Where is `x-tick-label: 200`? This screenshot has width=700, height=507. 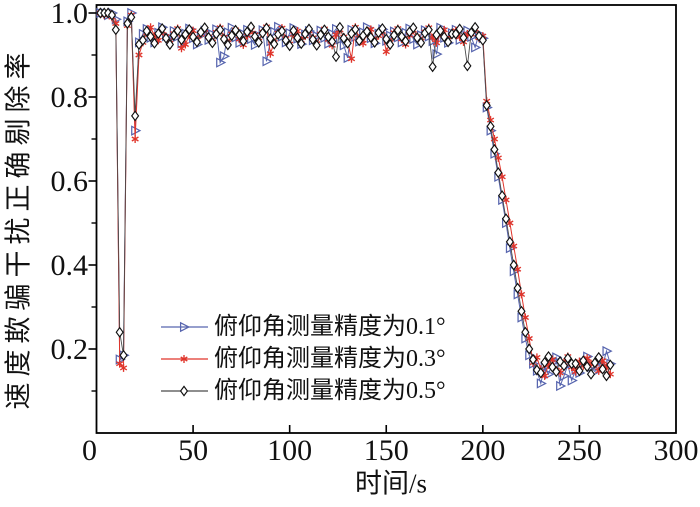 x-tick-label: 200 is located at coordinates (482, 450).